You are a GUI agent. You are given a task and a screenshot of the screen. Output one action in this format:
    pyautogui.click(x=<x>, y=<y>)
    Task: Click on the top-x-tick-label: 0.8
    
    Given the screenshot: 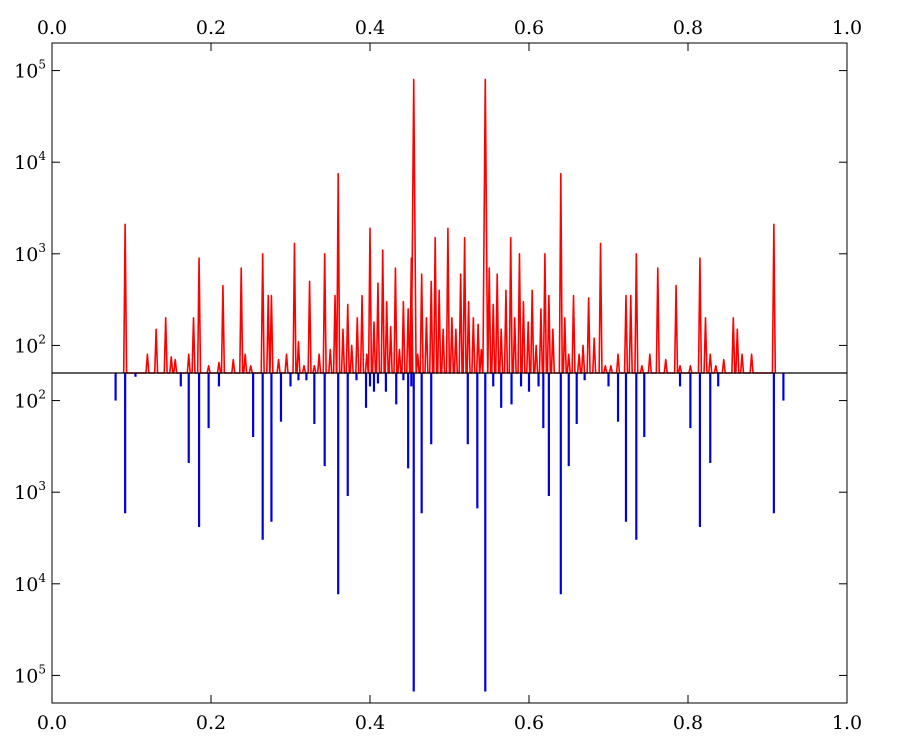 What is the action you would take?
    pyautogui.click(x=688, y=28)
    